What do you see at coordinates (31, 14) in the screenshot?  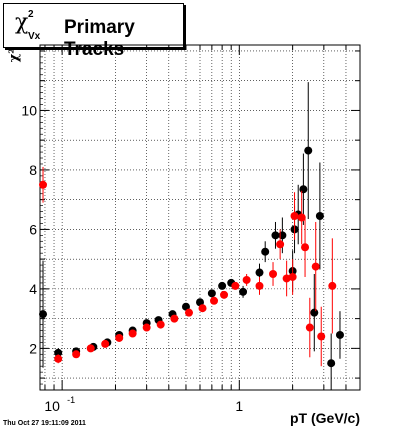 I see `title-superscript: 2` at bounding box center [31, 14].